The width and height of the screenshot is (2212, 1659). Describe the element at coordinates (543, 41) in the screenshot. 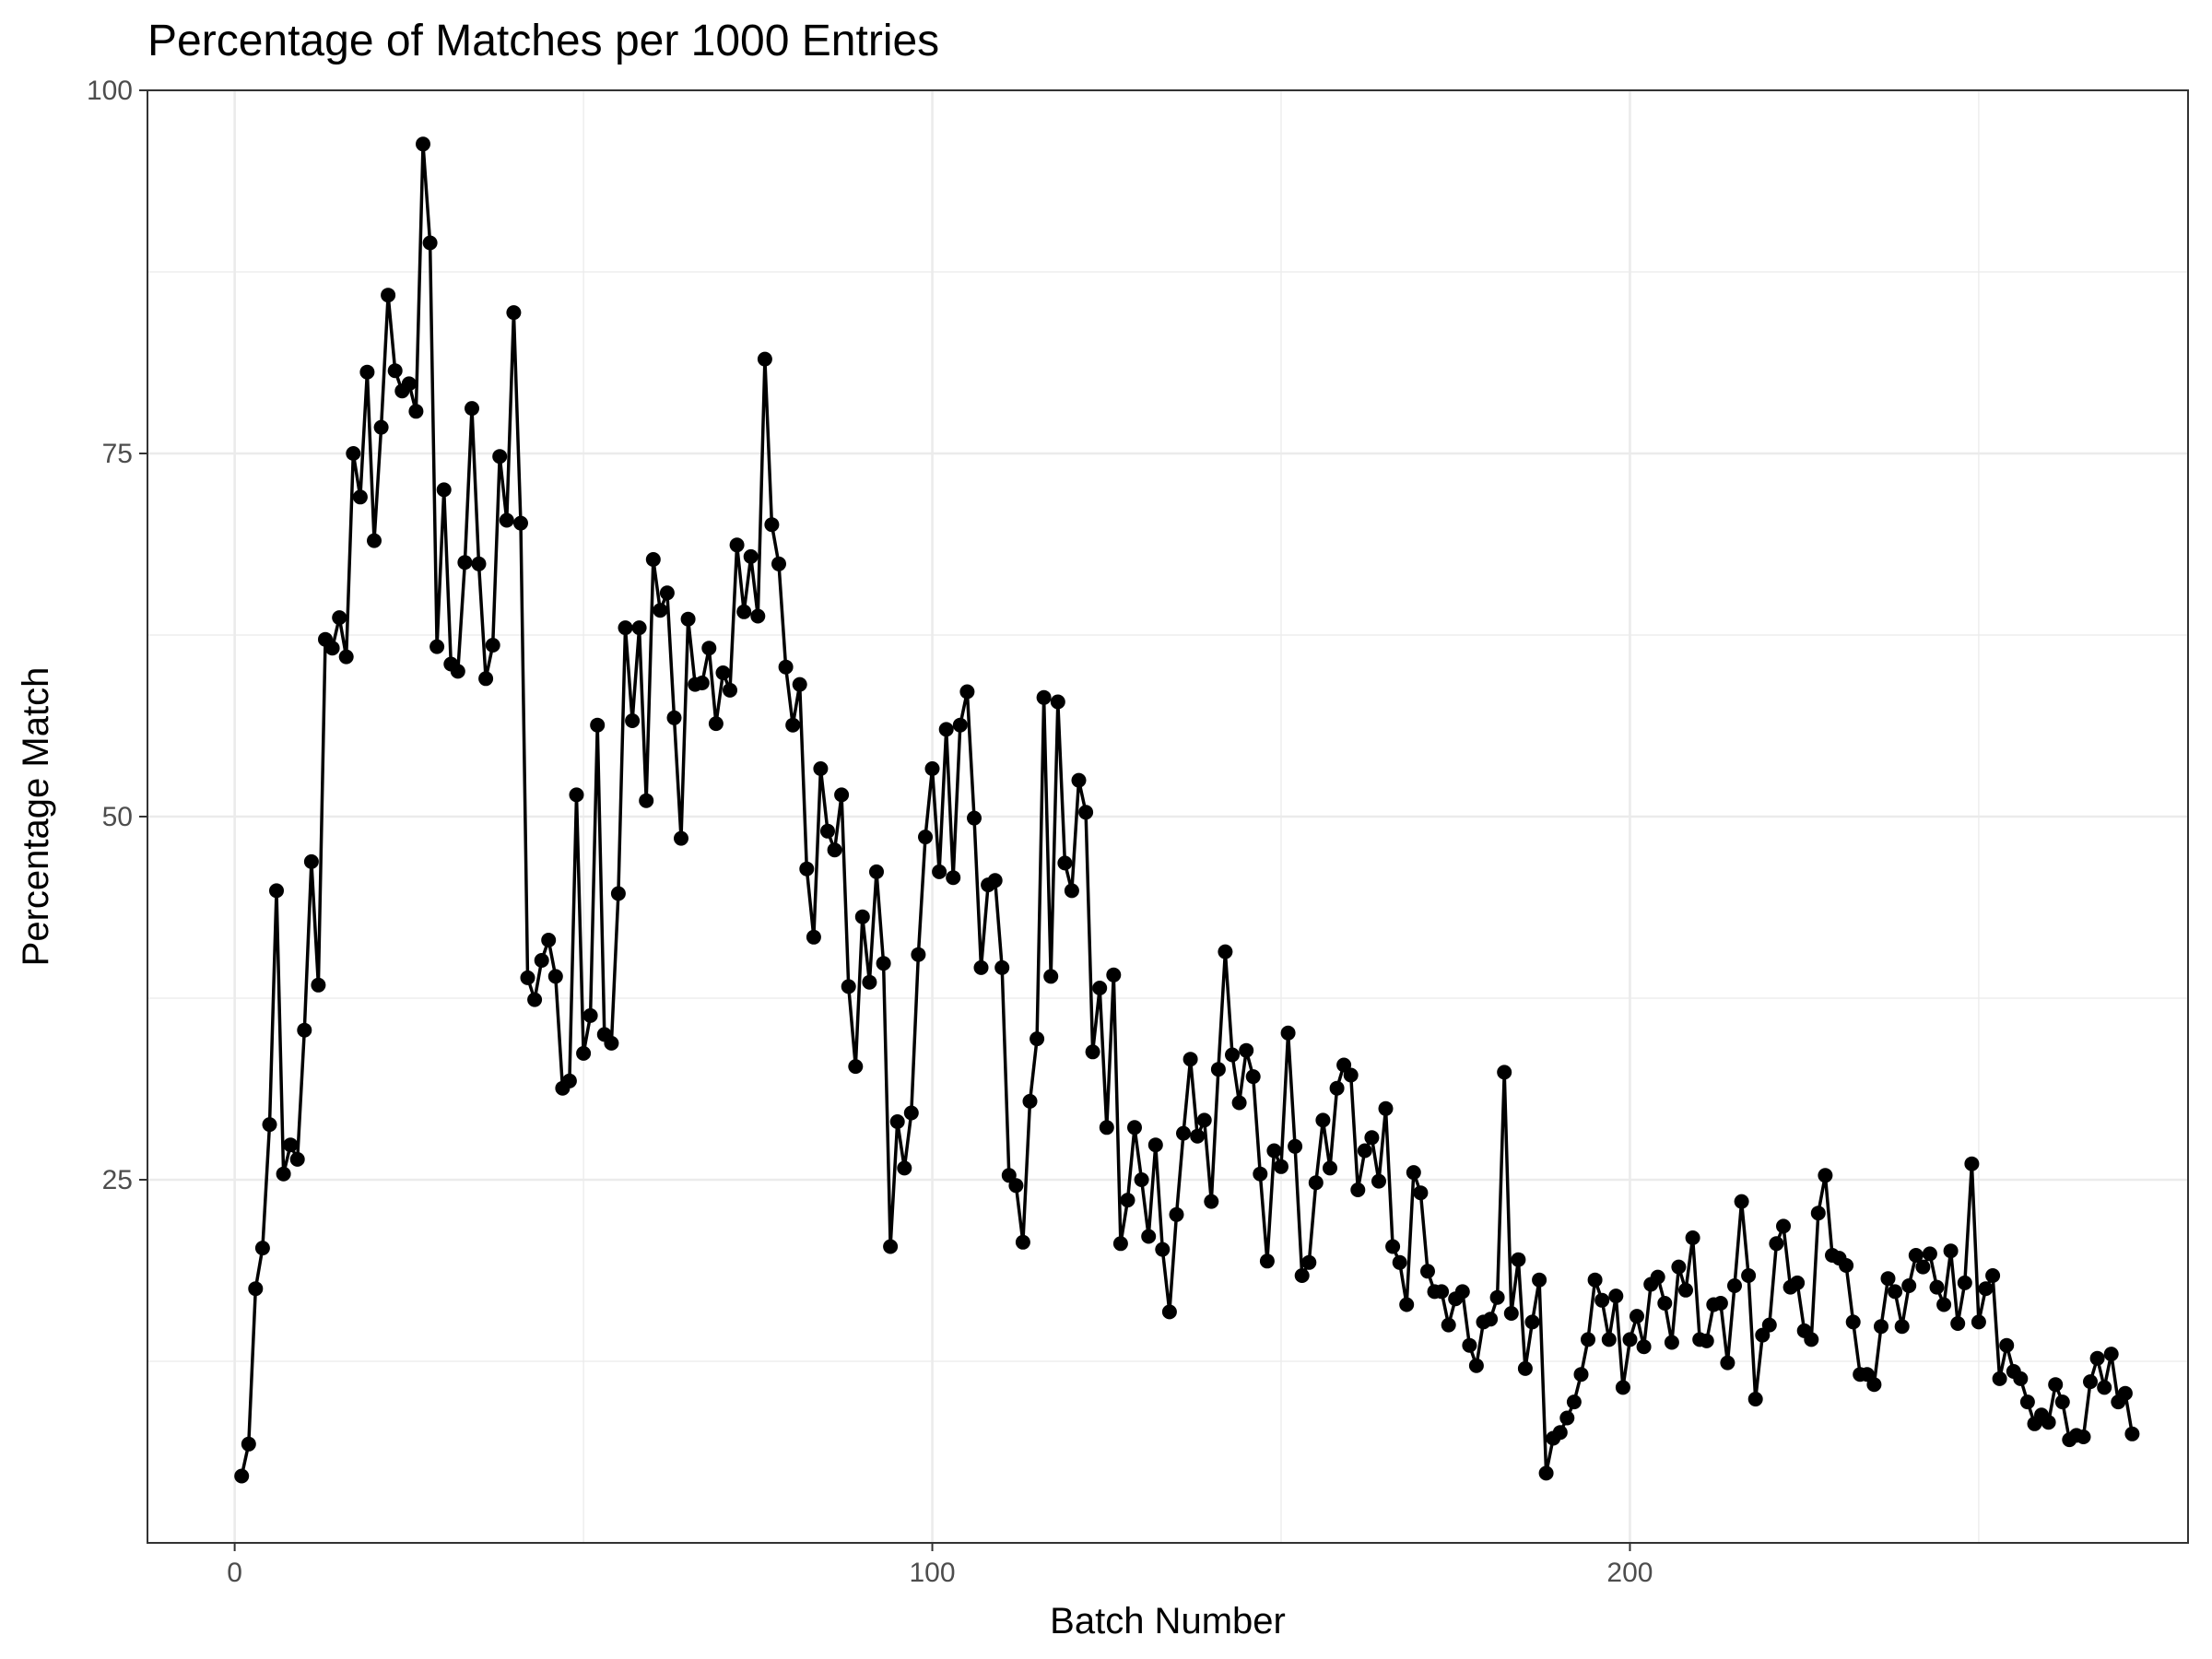

I see `chart-title: Percentage of Matches per 1000 Entries` at that location.